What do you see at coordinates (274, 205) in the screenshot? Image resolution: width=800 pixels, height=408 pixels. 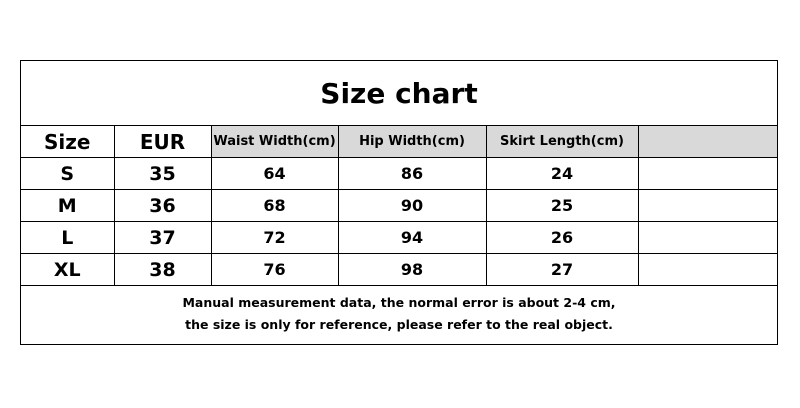 I see `table-cell: 68` at bounding box center [274, 205].